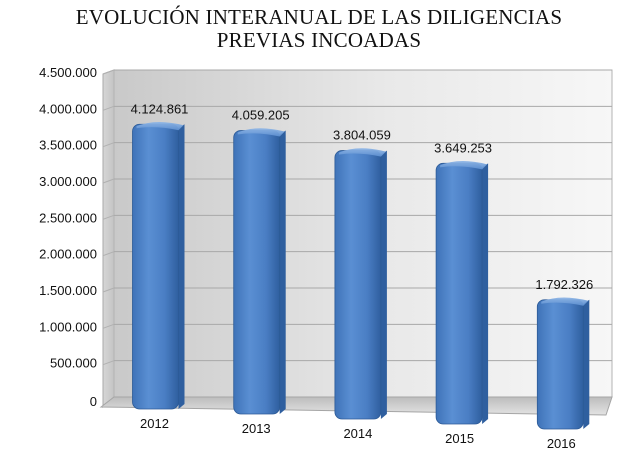  Describe the element at coordinates (73, 363) in the screenshot. I see `y-tick-label: 500.000` at that location.